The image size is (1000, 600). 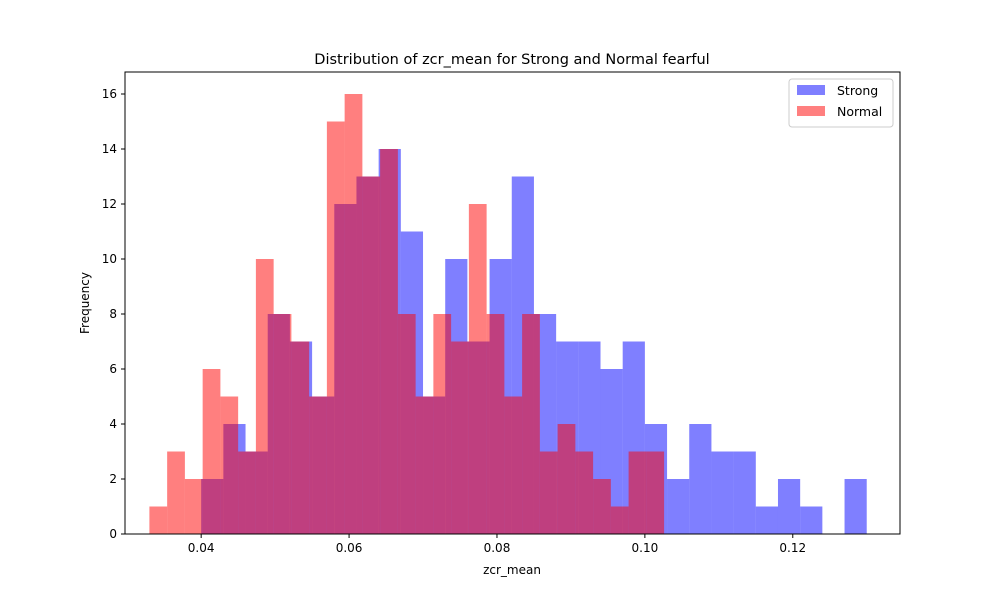 I want to click on y-tick-label: 4, so click(x=113, y=424).